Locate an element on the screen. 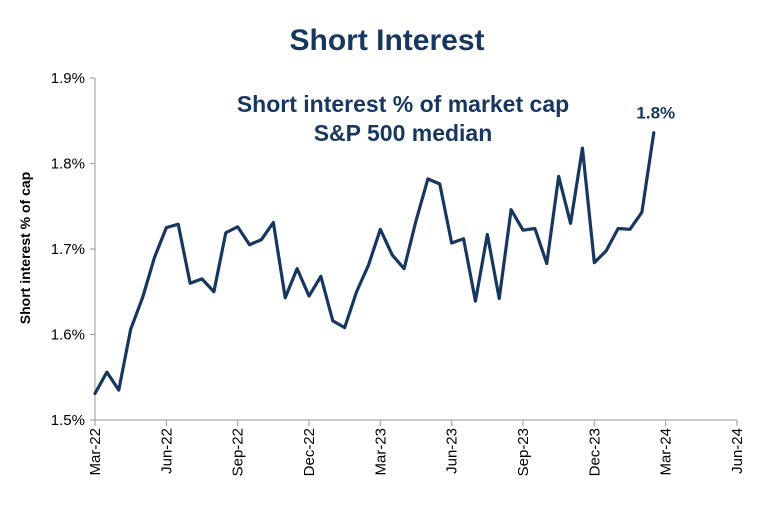 The height and width of the screenshot is (521, 774). y-axis-title: Short interest % of cap is located at coordinates (25, 248).